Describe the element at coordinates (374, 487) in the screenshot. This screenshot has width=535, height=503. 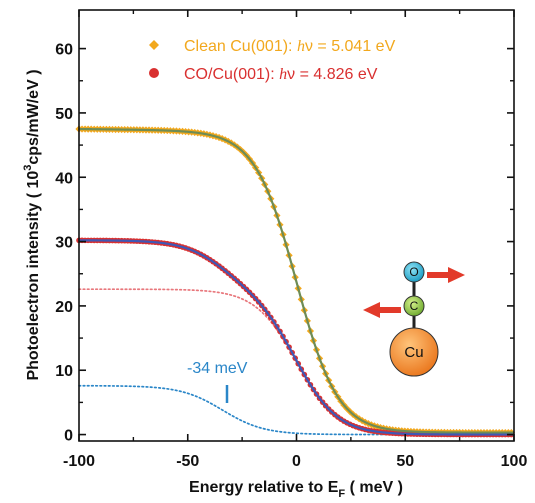
I see `x-axis-title-tail: ( meV )` at that location.